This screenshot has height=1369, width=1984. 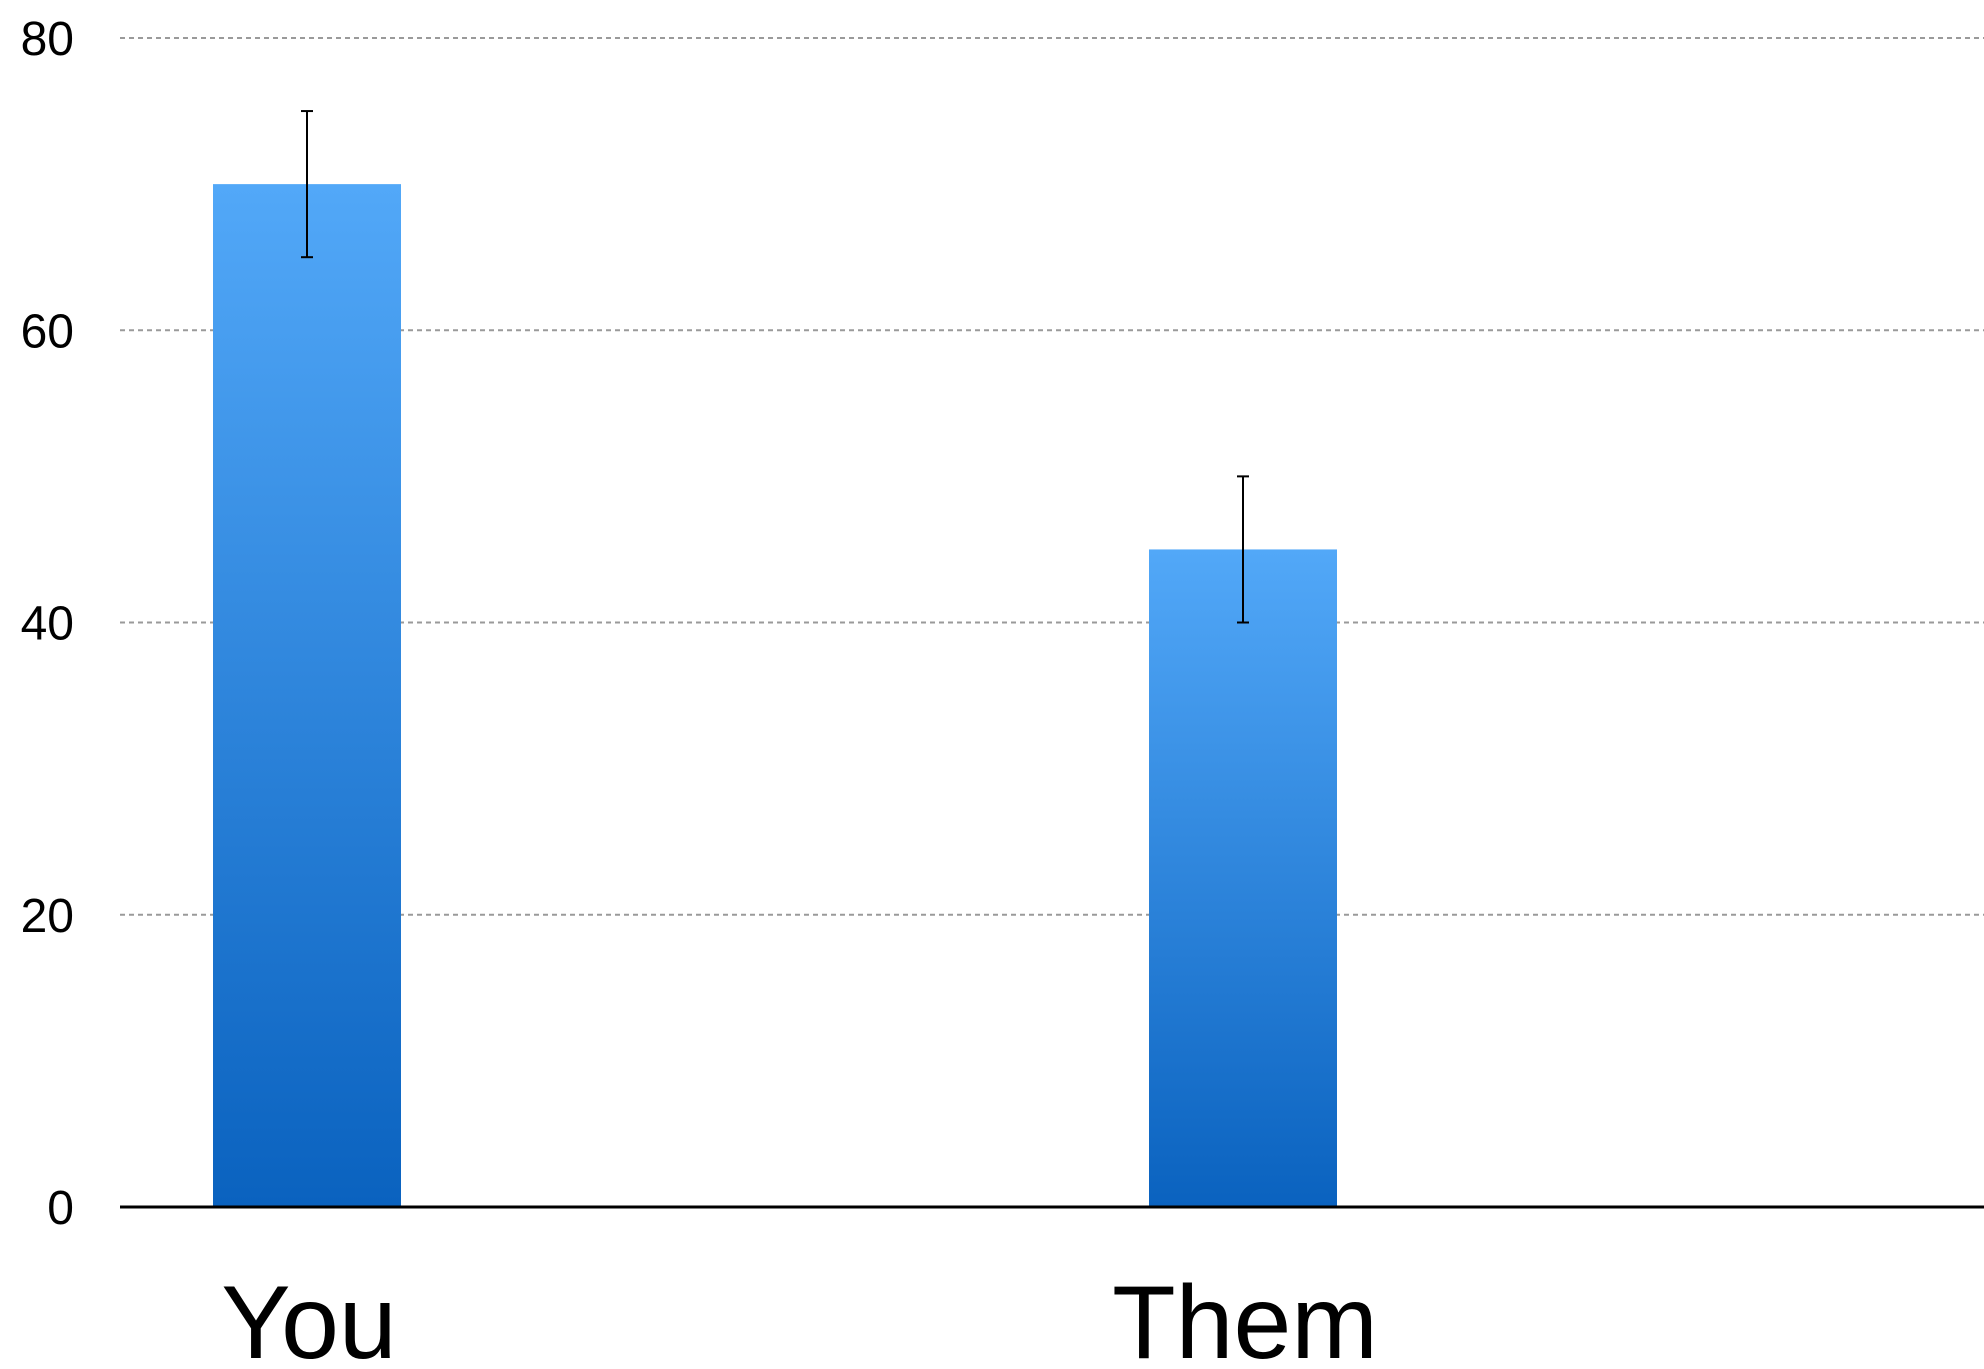 I want to click on error-bar-them, so click(x=1243, y=549).